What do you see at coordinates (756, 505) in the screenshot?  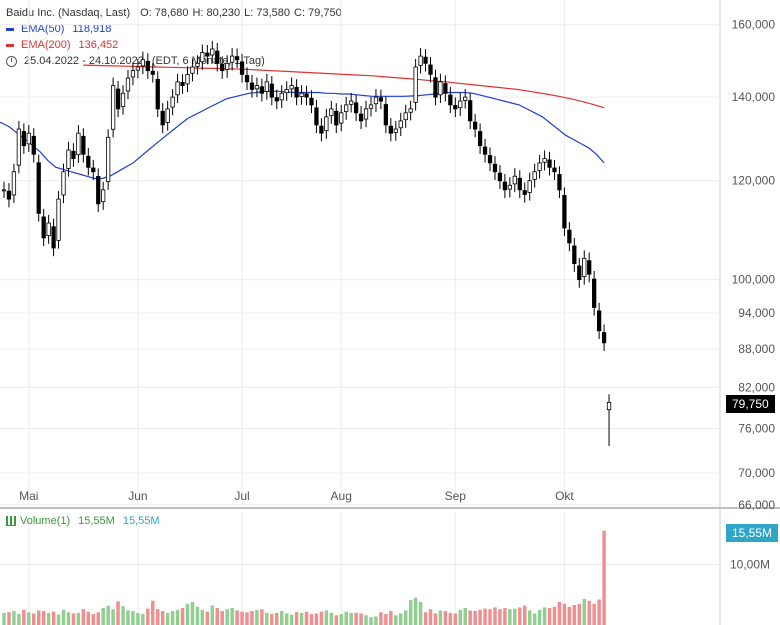 I see `y-tick-label: 66,000` at bounding box center [756, 505].